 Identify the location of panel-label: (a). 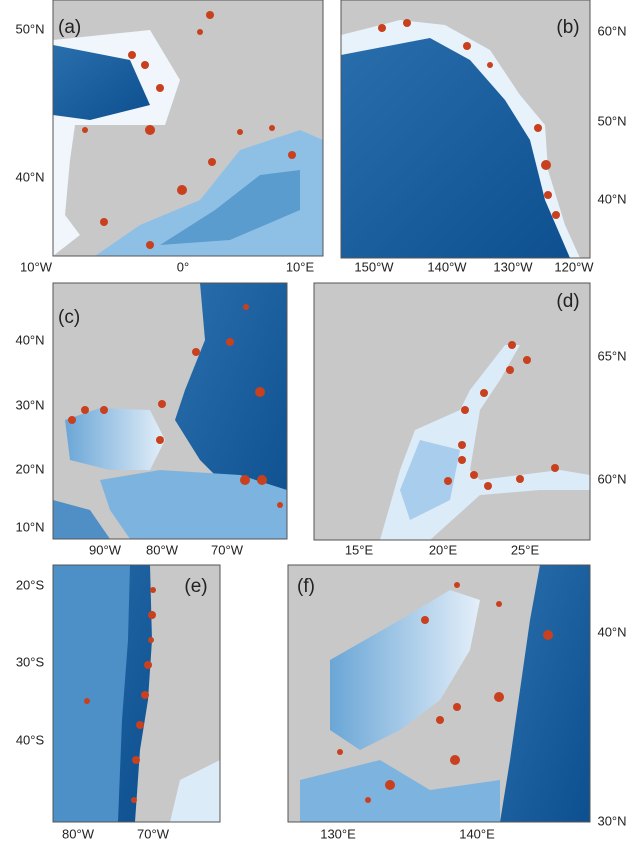
(69, 27).